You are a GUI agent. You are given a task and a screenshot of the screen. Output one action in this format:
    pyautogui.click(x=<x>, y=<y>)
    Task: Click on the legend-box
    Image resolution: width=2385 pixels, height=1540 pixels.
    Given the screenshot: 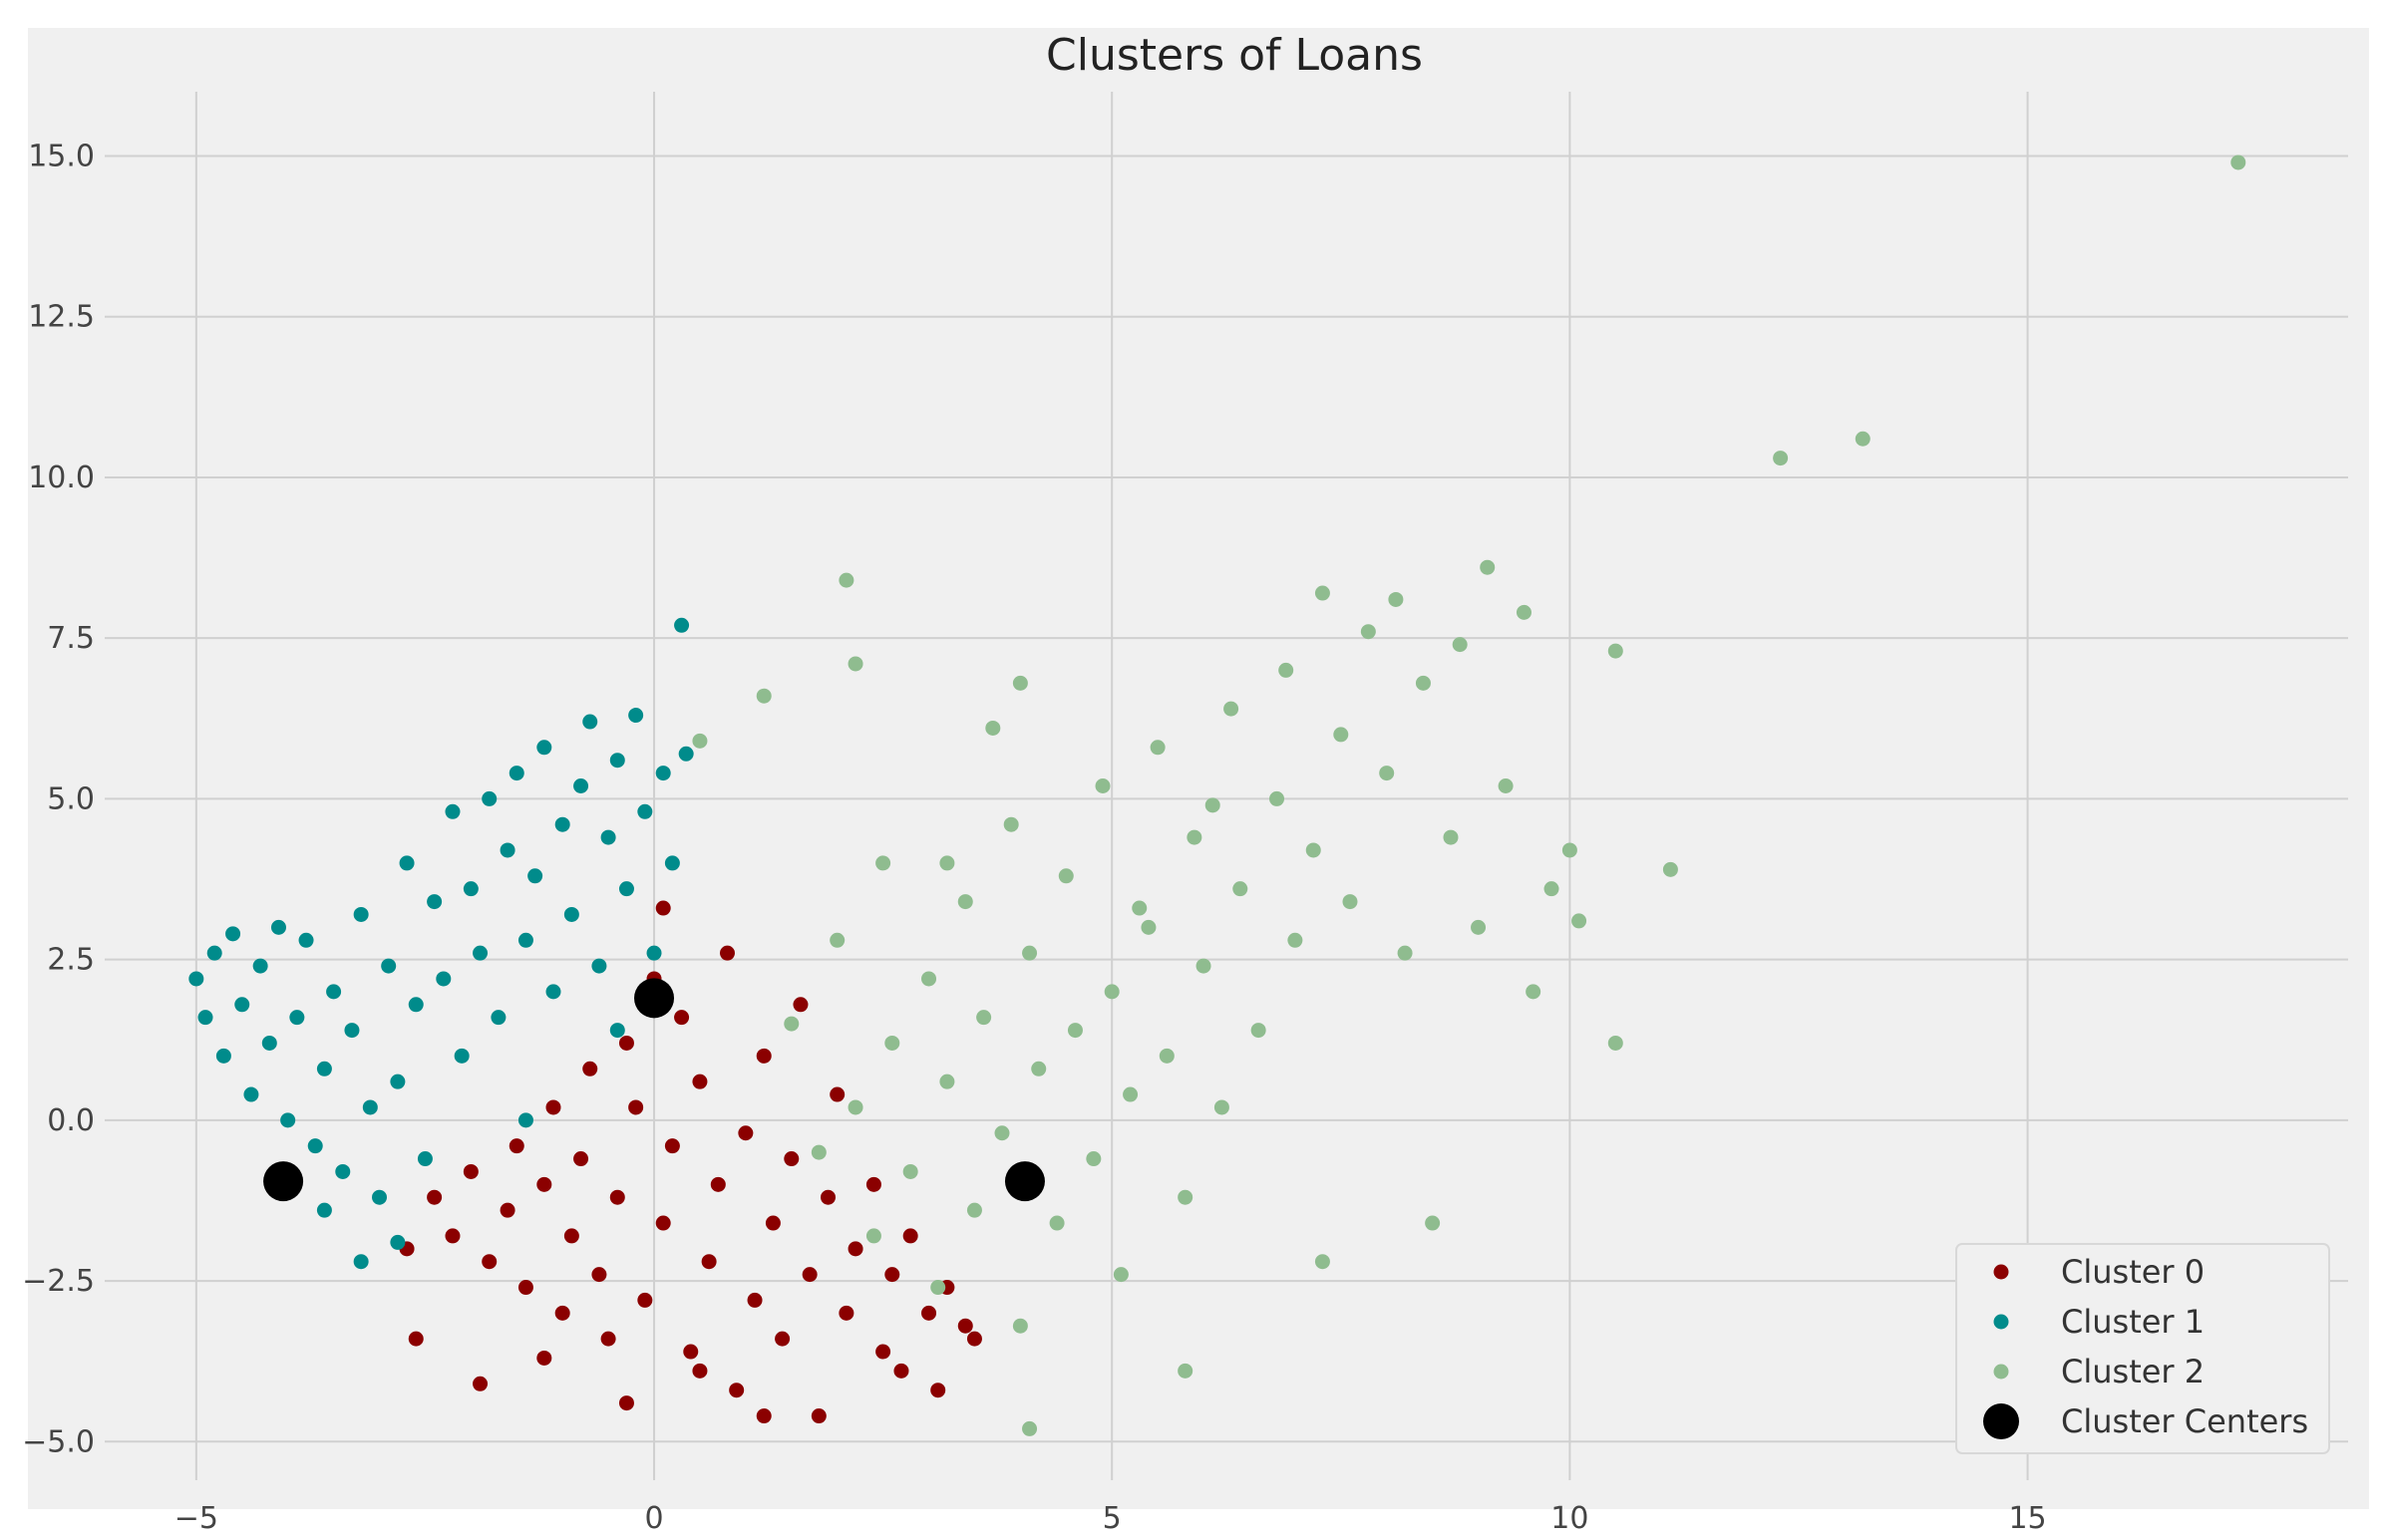 What is the action you would take?
    pyautogui.click(x=2143, y=1348)
    